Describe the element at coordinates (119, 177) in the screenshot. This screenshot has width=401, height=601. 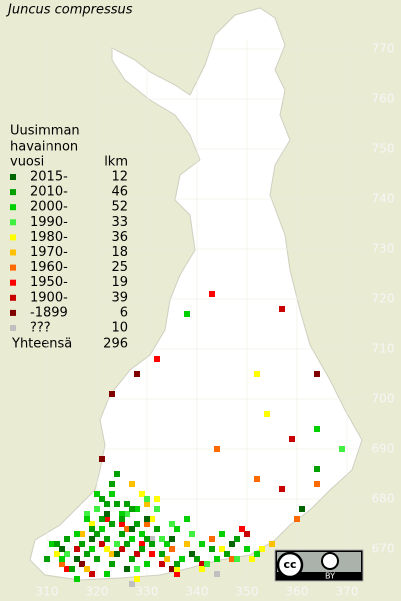
I see `legend-count: 12` at that location.